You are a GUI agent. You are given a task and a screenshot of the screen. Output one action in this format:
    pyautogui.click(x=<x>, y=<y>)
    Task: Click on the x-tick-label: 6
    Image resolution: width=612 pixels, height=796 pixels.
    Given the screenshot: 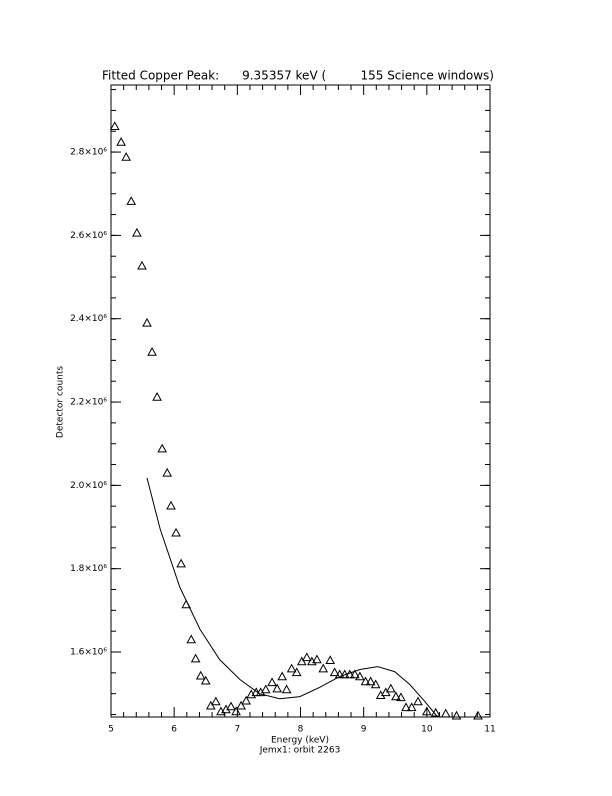 What is the action you would take?
    pyautogui.click(x=174, y=730)
    